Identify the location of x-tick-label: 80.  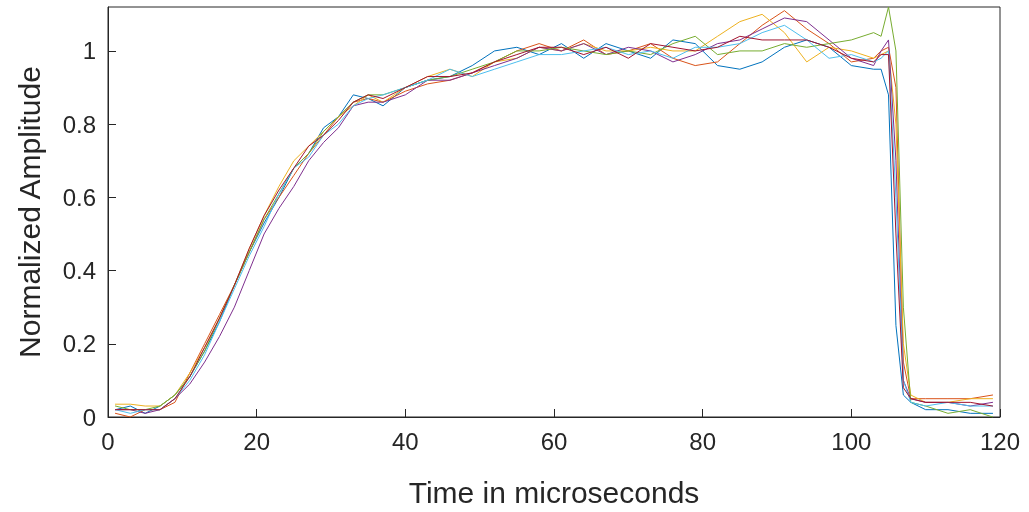
(703, 441).